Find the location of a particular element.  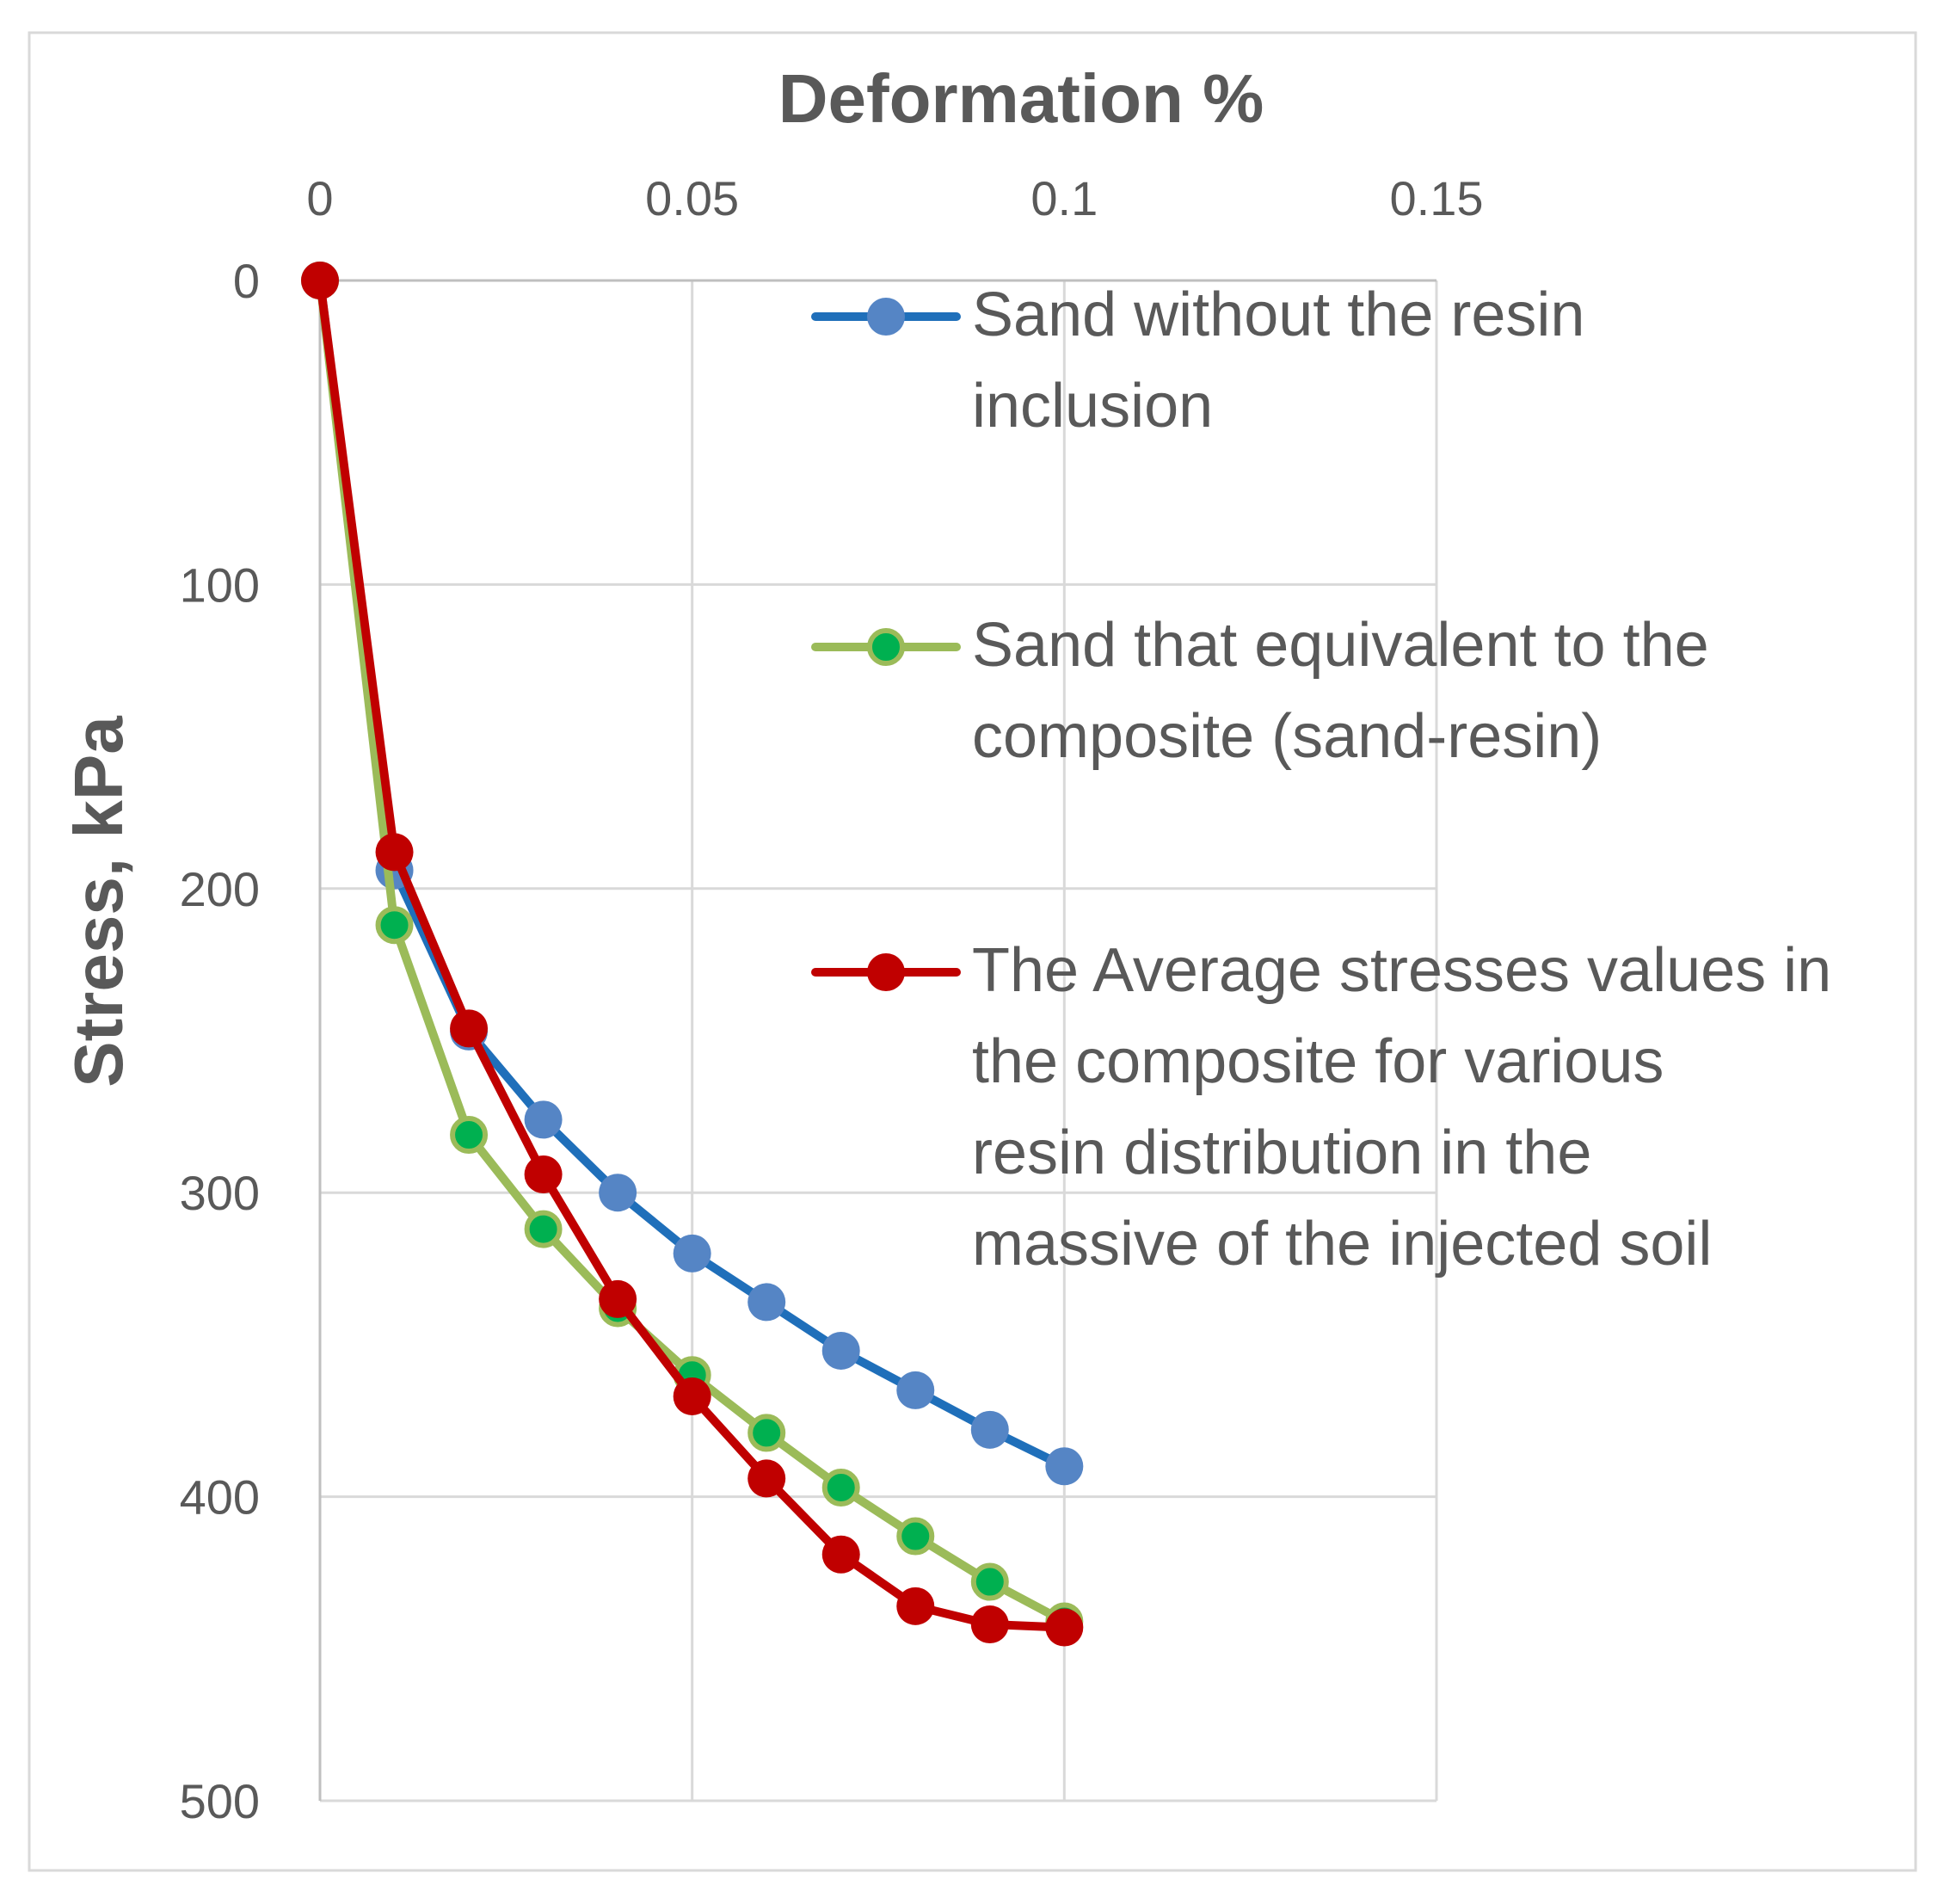

y-tick-label: 400 is located at coordinates (220, 1498).